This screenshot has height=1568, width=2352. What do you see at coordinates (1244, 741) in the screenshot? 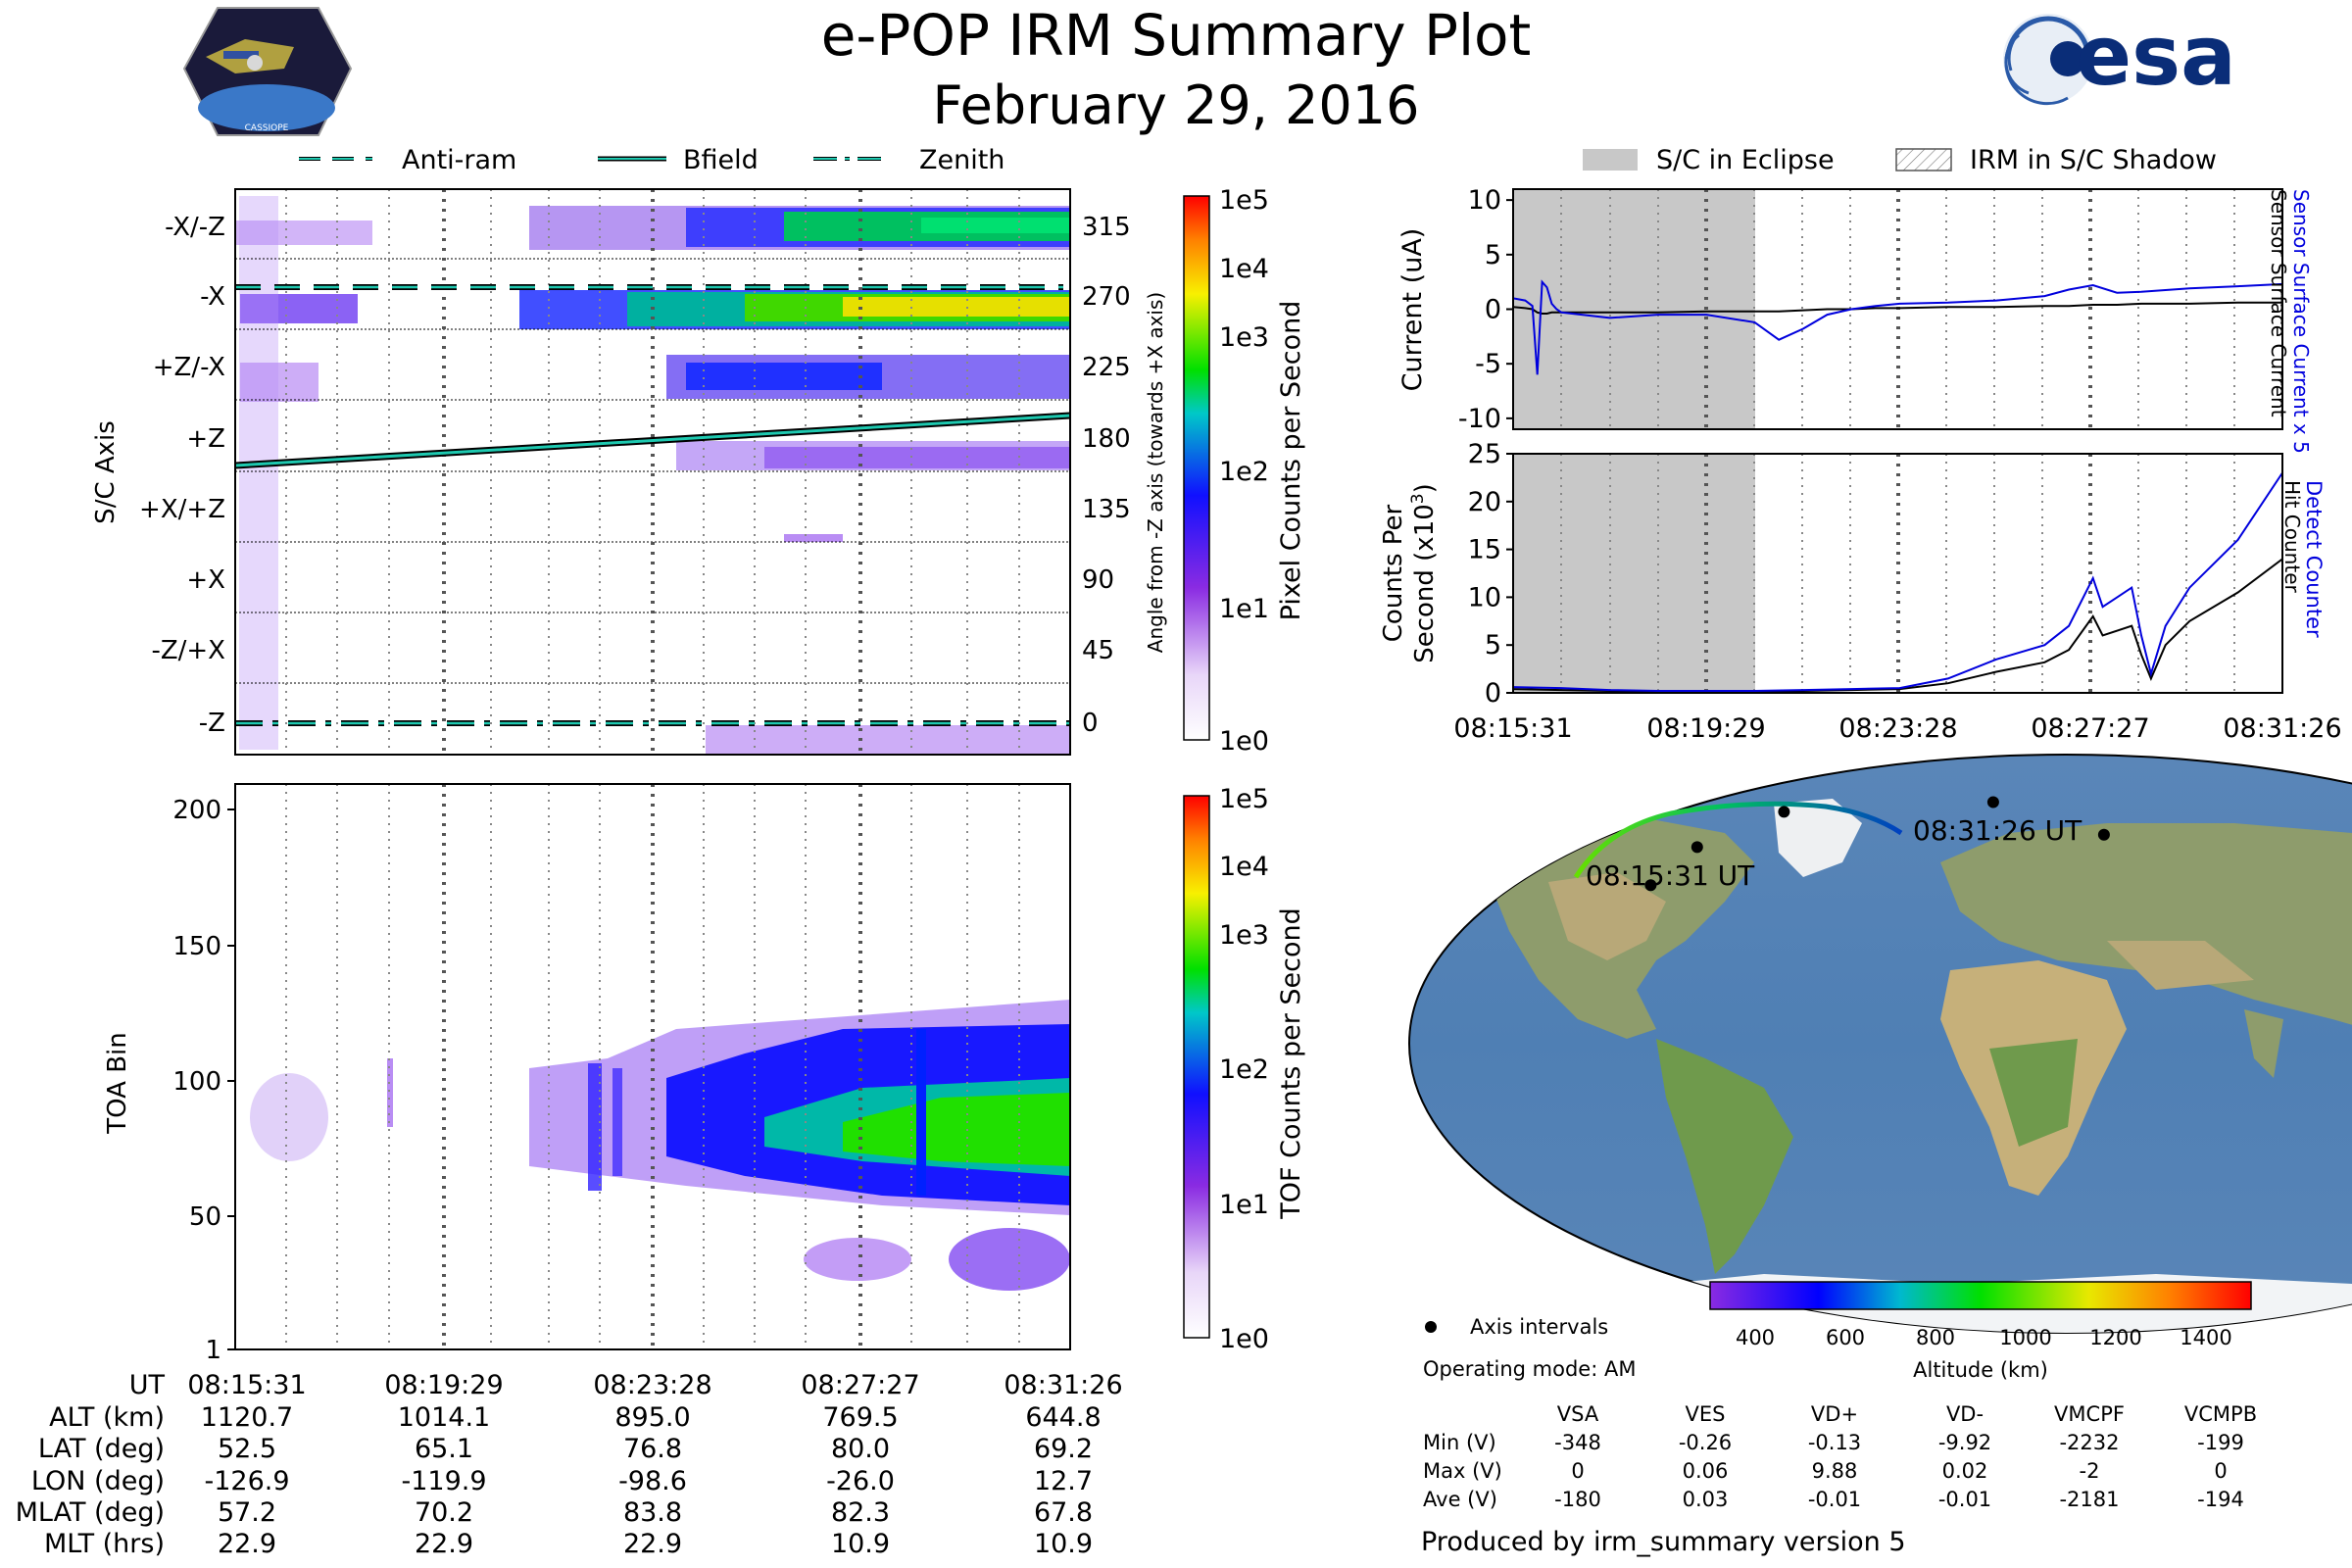
I see `colorbar-tick: 1e0` at bounding box center [1244, 741].